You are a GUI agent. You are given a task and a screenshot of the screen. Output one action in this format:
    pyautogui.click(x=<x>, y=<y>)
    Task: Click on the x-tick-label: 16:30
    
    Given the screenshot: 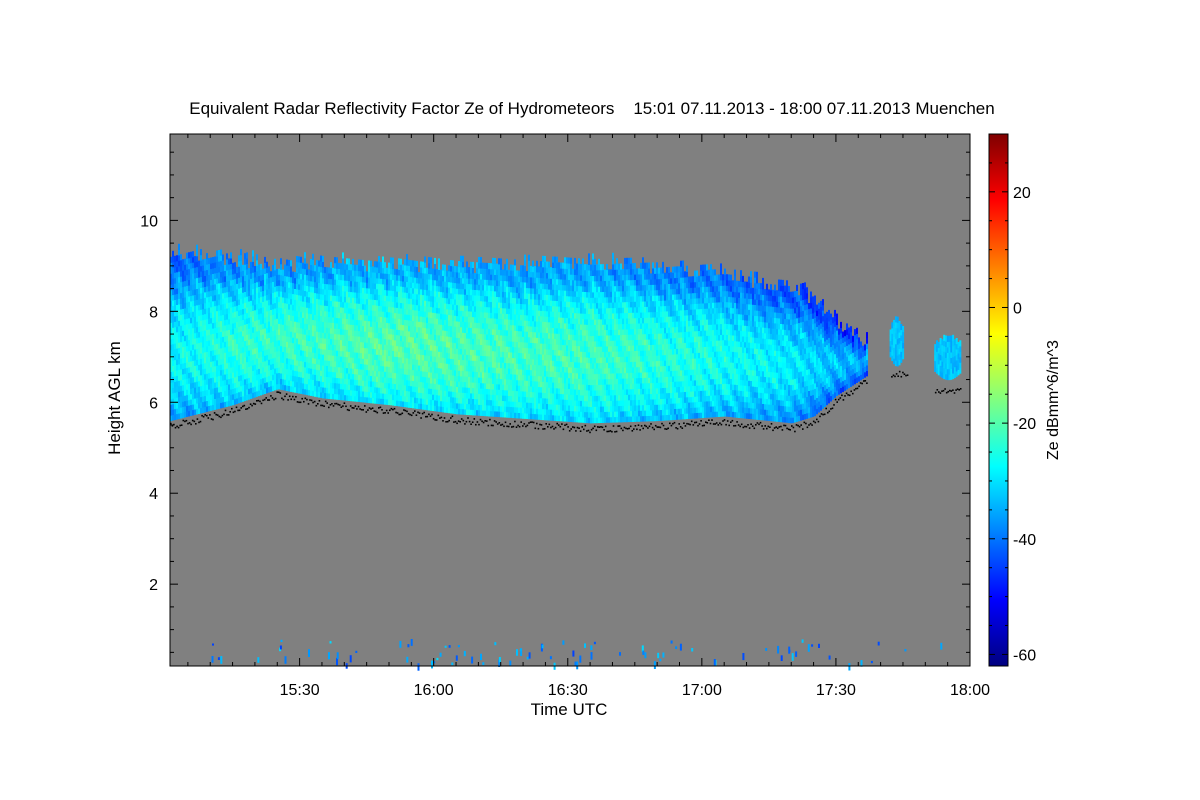 What is the action you would take?
    pyautogui.click(x=568, y=690)
    